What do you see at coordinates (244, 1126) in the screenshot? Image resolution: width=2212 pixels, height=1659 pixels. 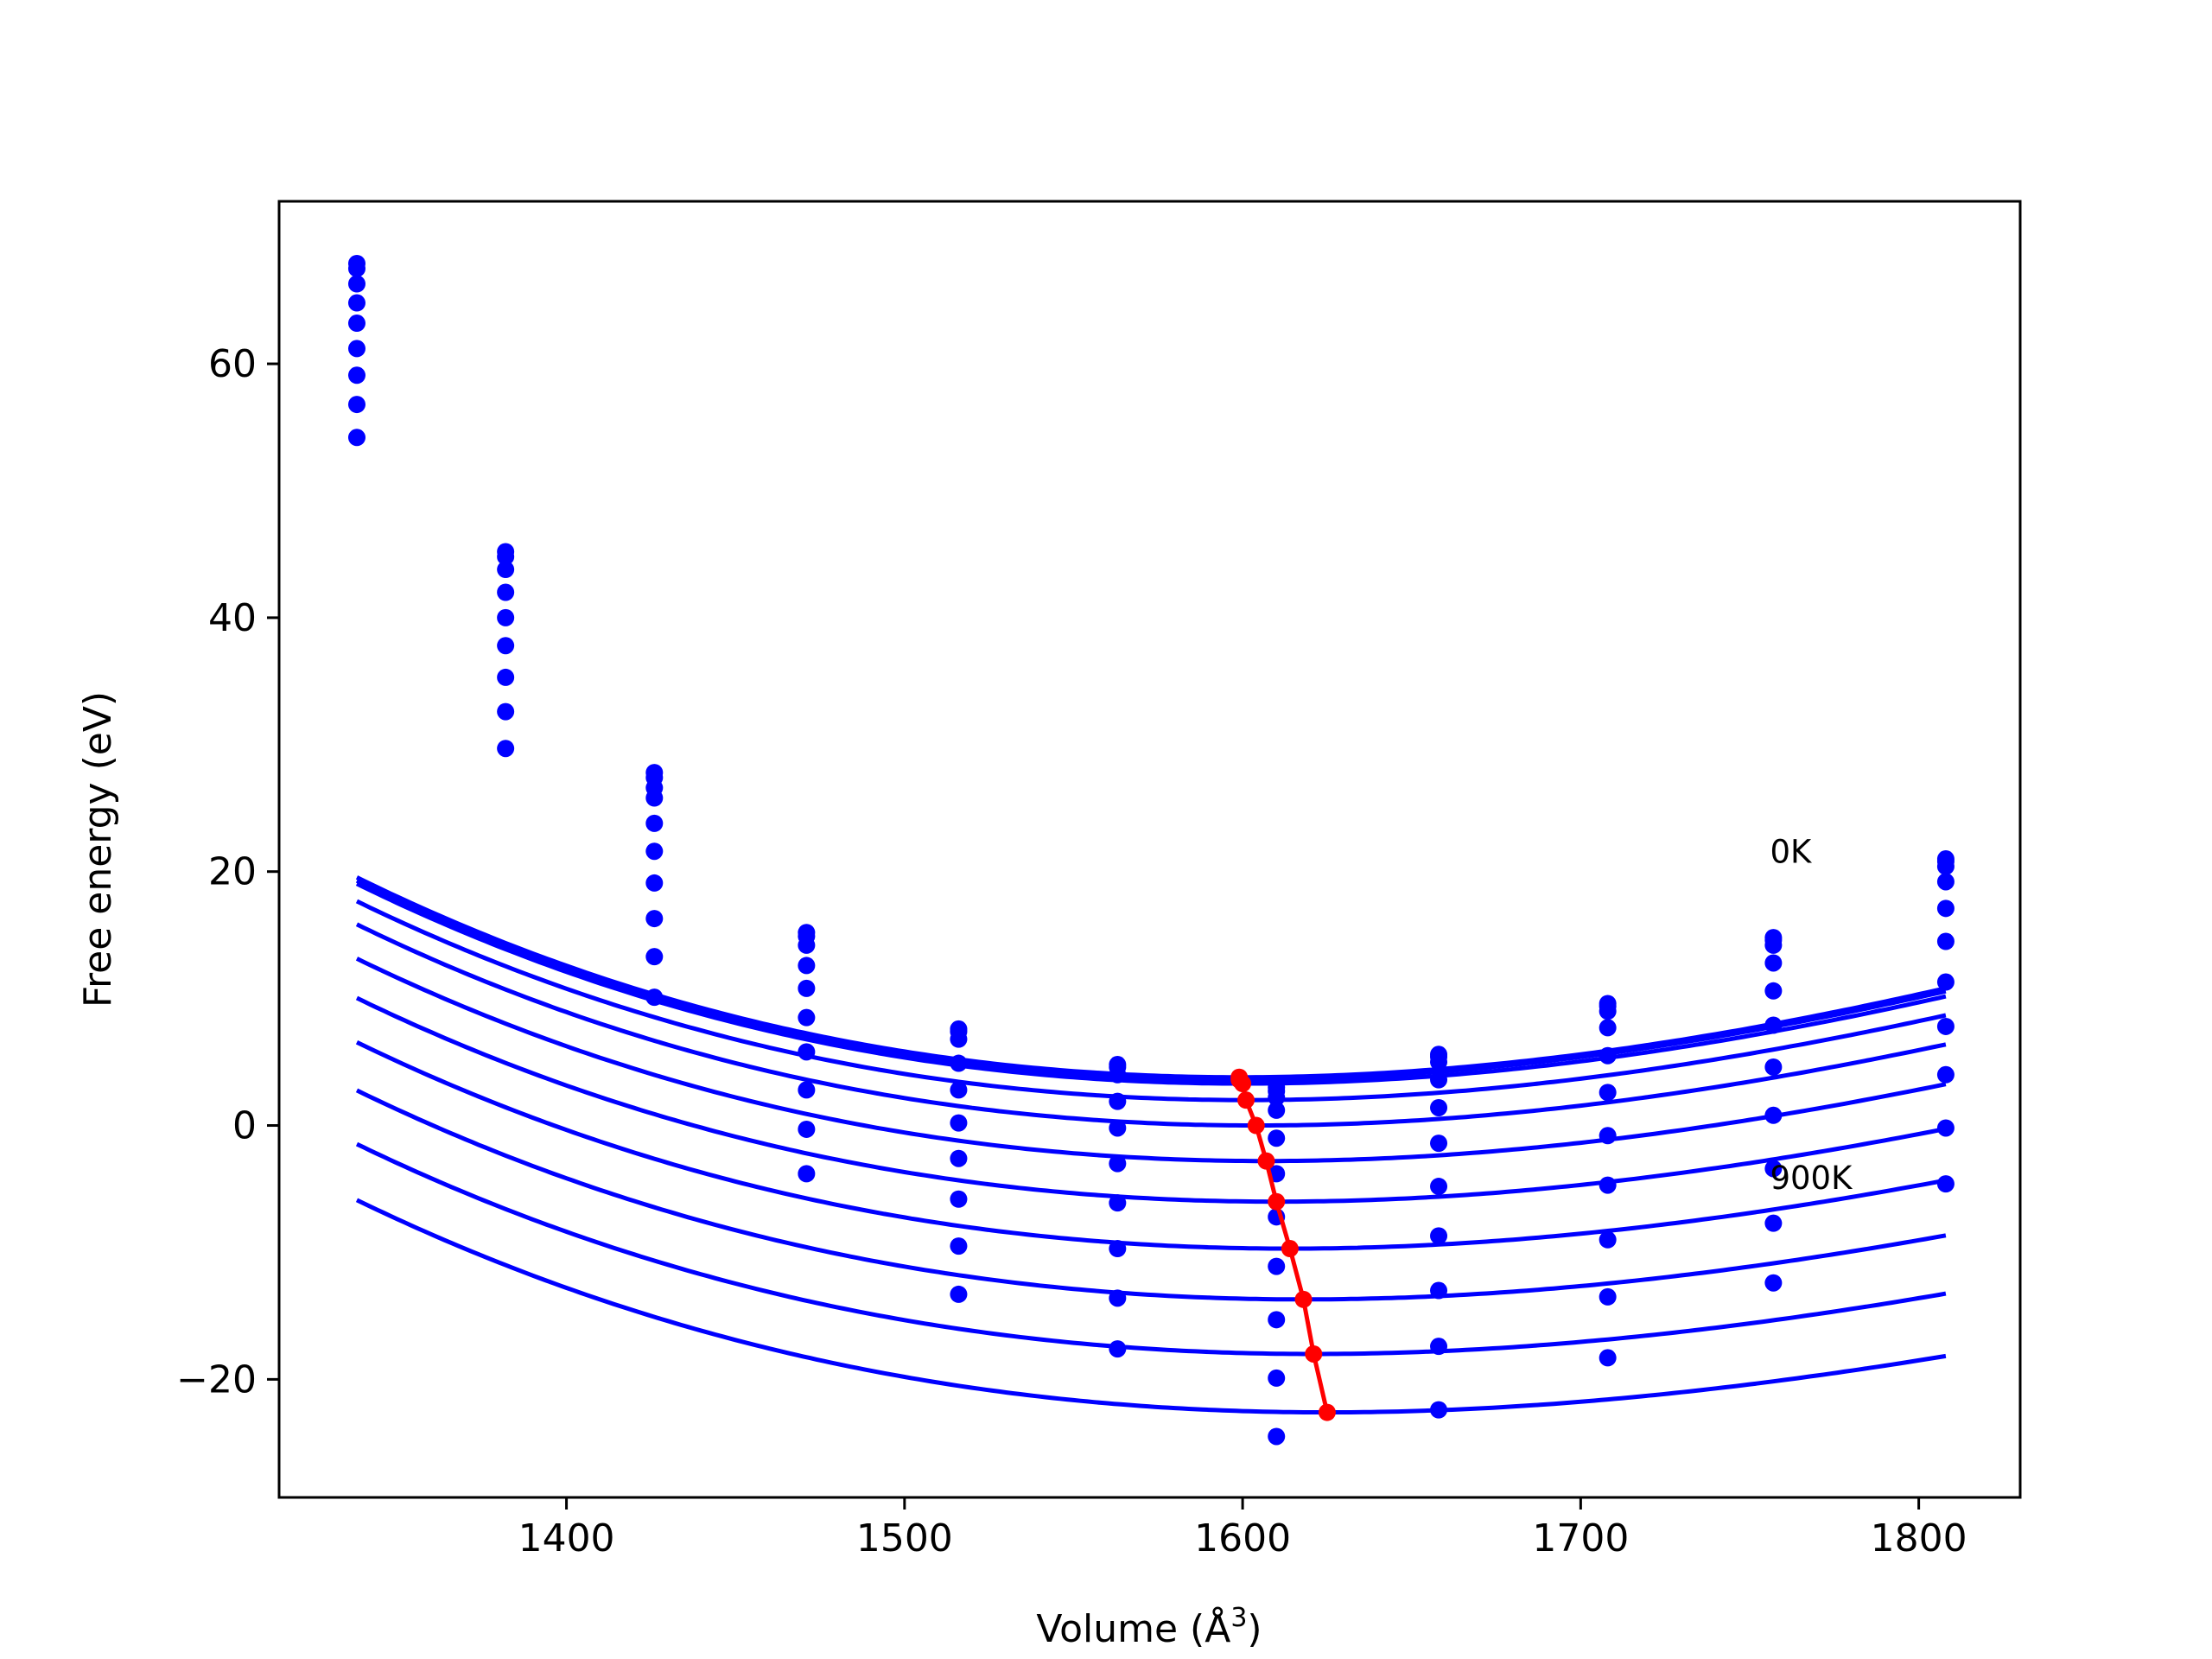 I see `y-tick-label-1: 0` at bounding box center [244, 1126].